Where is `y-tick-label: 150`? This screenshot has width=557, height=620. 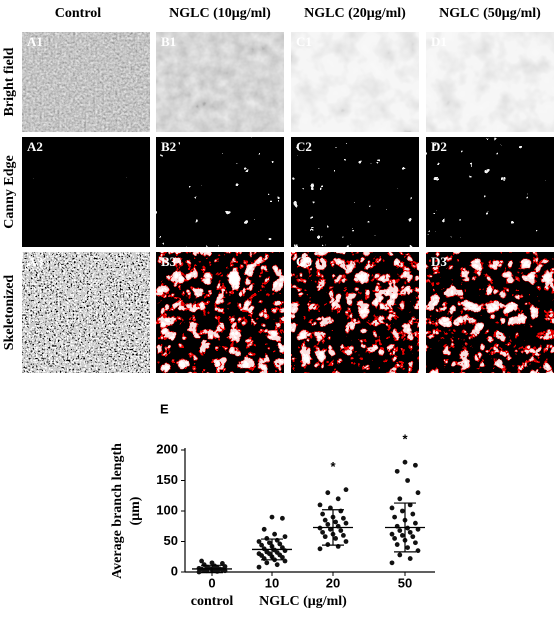 y-tick-label: 150 is located at coordinates (167, 479).